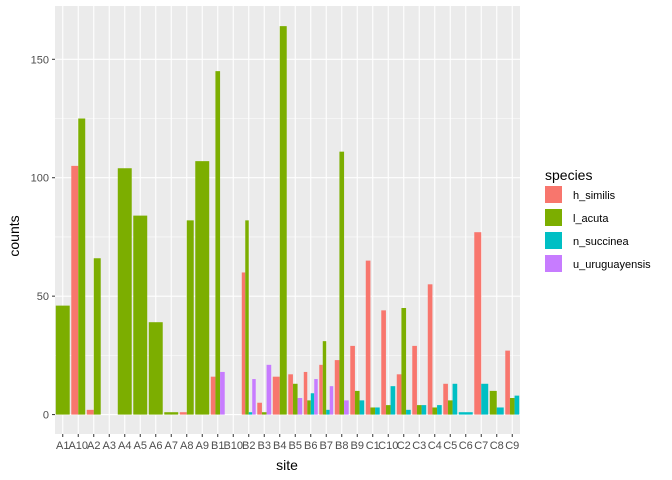  I want to click on bar-l_acuta-B5, so click(295, 399).